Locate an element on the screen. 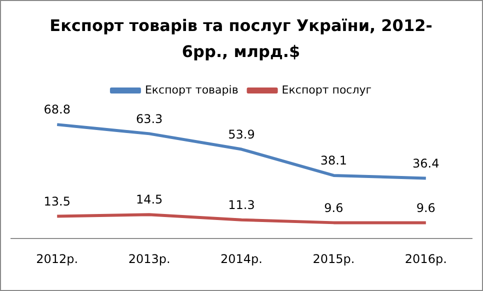 The height and width of the screenshot is (291, 483). x-tick-label: 2013р. is located at coordinates (149, 259).